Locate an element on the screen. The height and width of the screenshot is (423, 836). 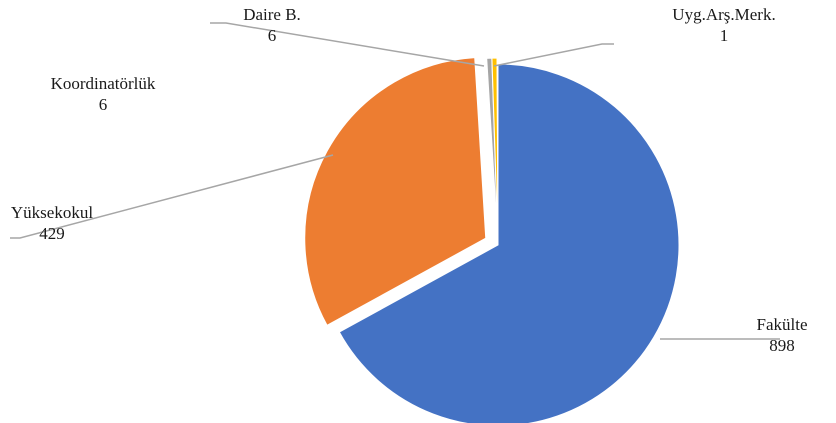
data-label-category: Daire B. is located at coordinates (272, 14).